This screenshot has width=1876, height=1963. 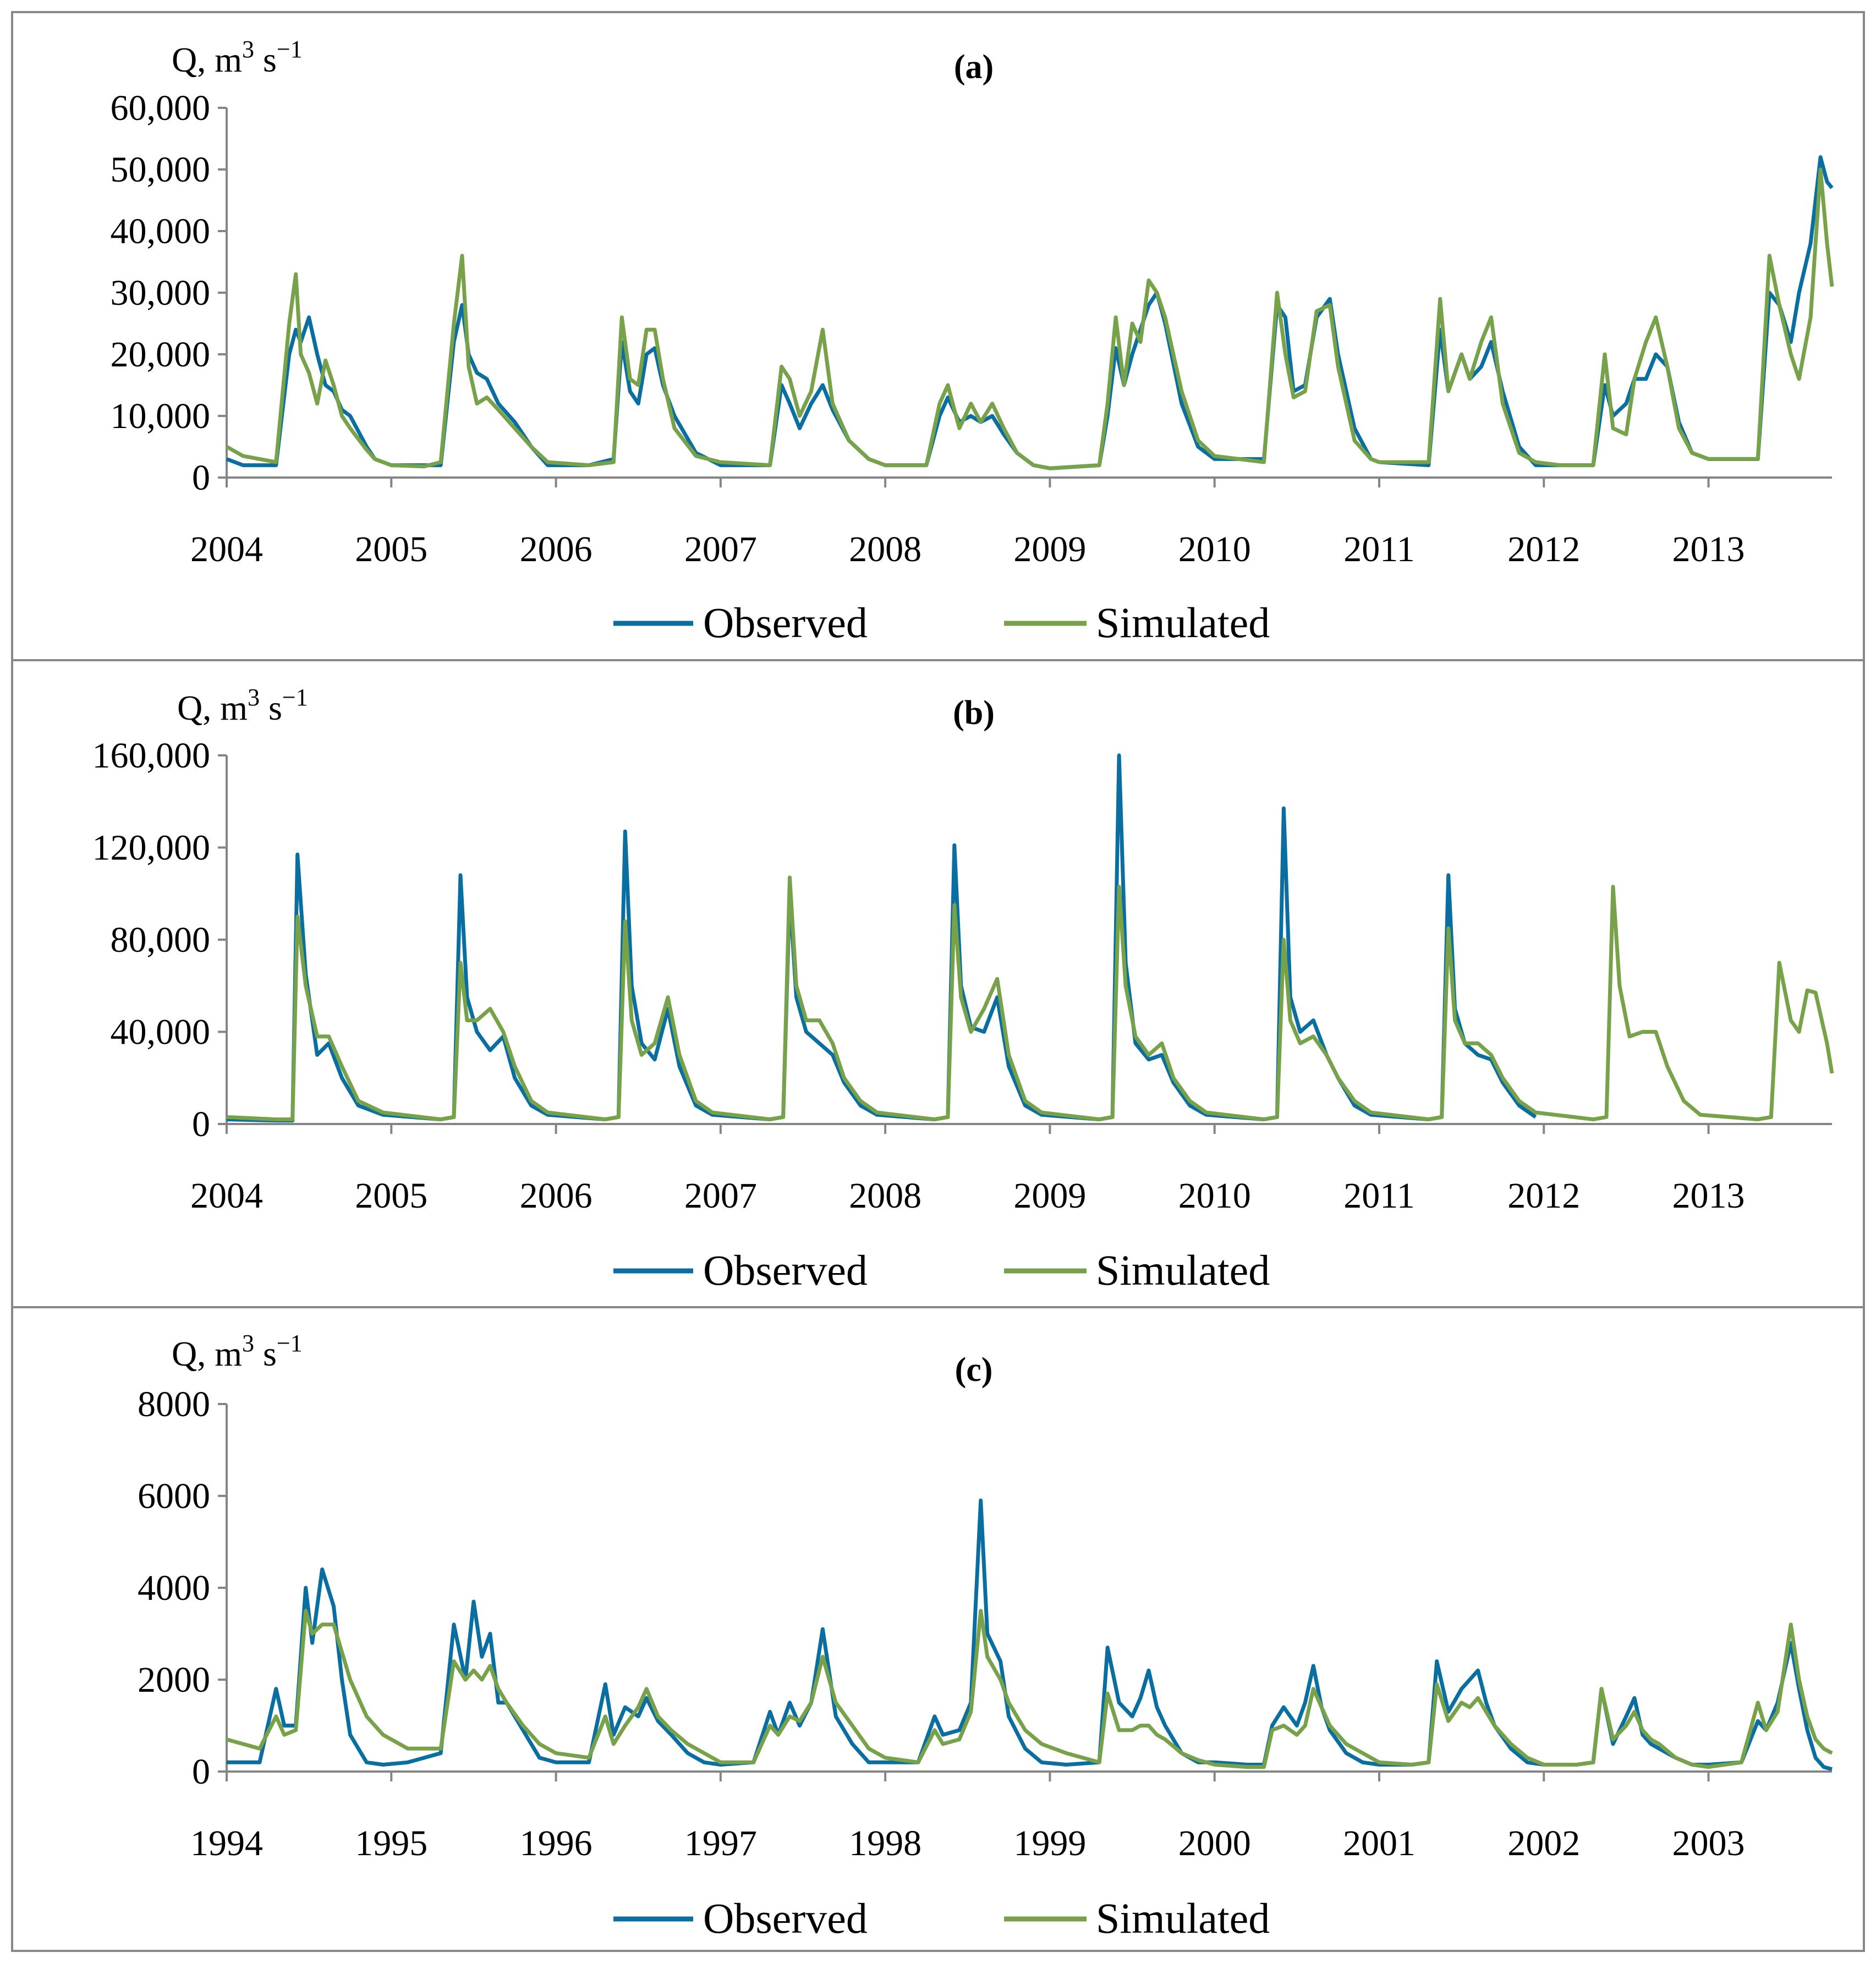 I want to click on panel-title: (c), so click(x=974, y=1370).